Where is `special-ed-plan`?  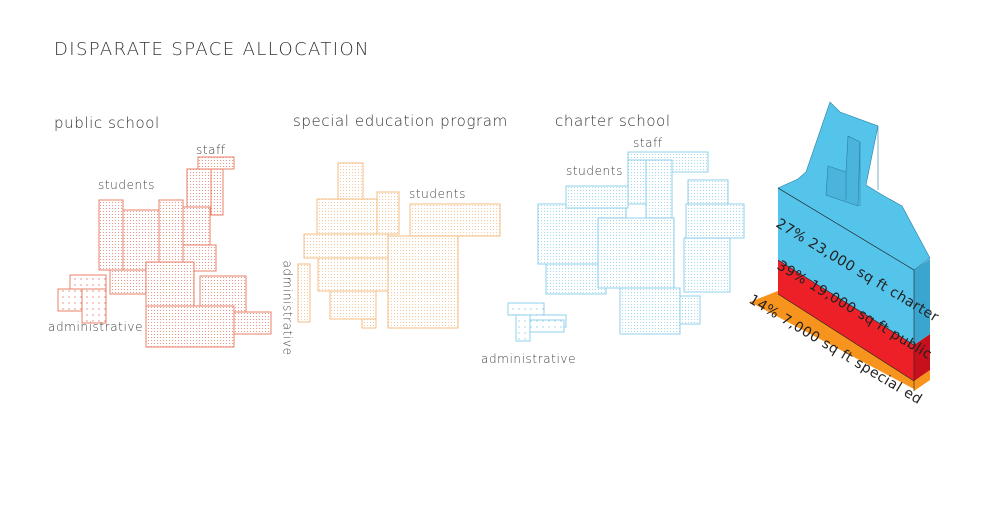
special-ed-plan is located at coordinates (399, 245).